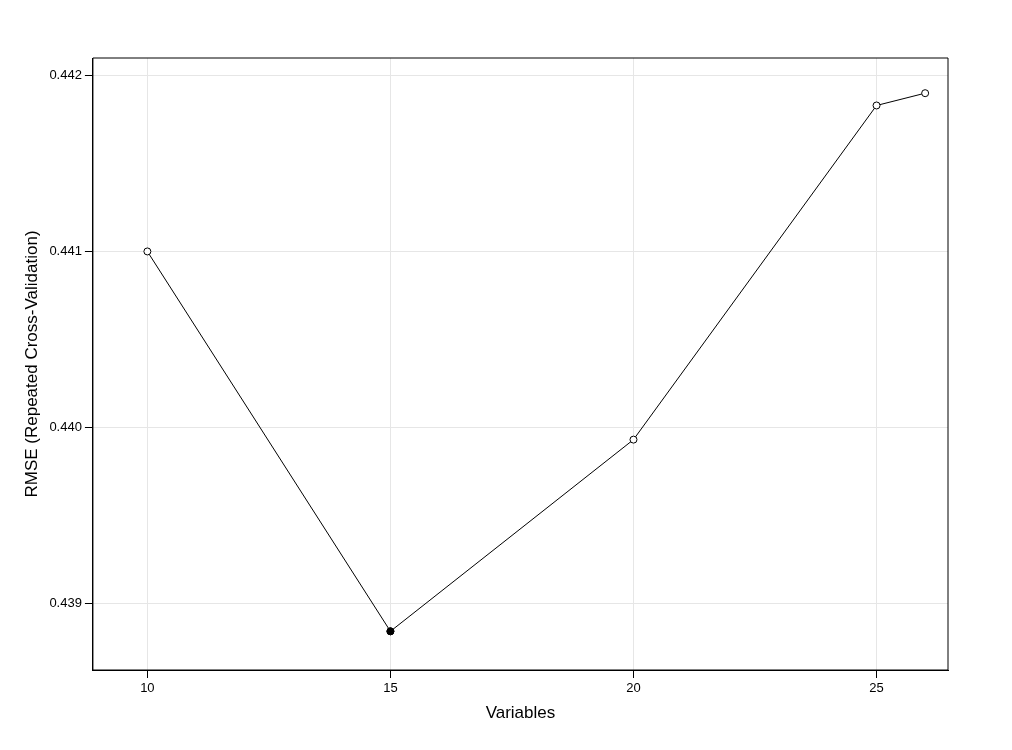 This screenshot has height=750, width=1012. I want to click on x-tick-label: 20, so click(633, 688).